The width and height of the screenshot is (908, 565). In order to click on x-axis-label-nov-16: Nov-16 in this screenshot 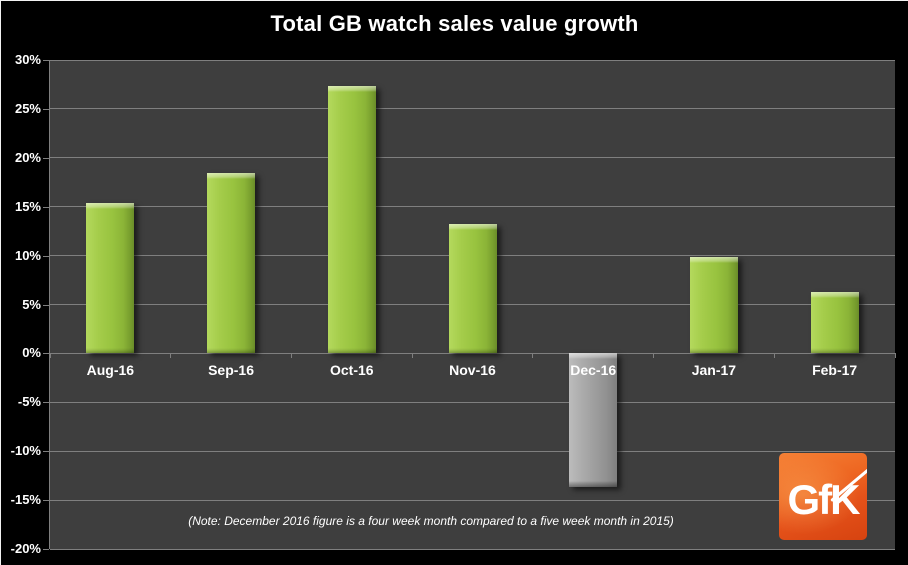, I will do `click(472, 370)`.